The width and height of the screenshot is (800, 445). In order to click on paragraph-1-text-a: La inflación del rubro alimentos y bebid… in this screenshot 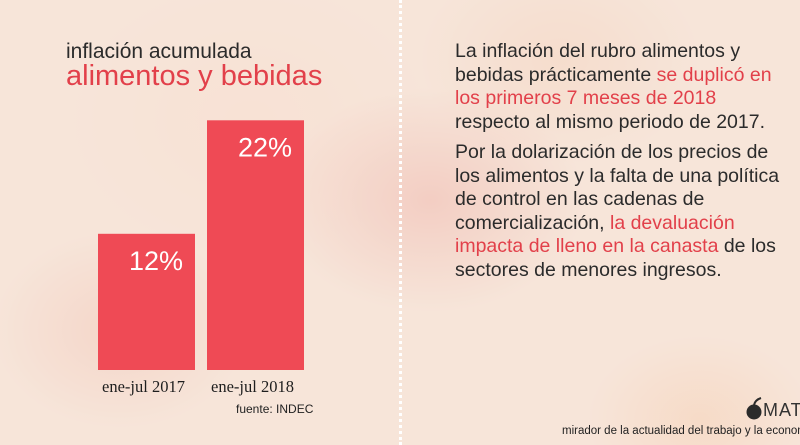, I will do `click(598, 63)`.